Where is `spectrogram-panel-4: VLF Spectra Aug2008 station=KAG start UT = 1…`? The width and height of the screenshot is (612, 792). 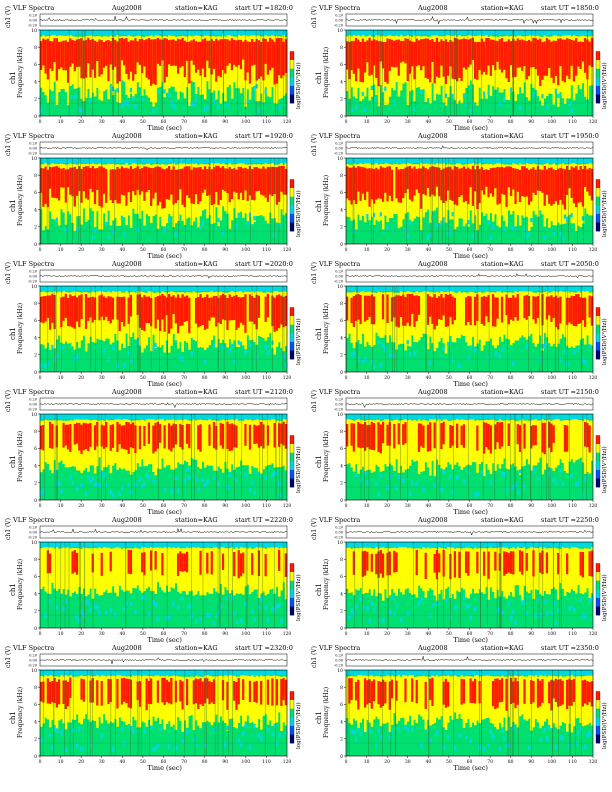
spectrogram-panel-4: VLF Spectra Aug2008 station=KAG start UT = 1… is located at coordinates (459, 196).